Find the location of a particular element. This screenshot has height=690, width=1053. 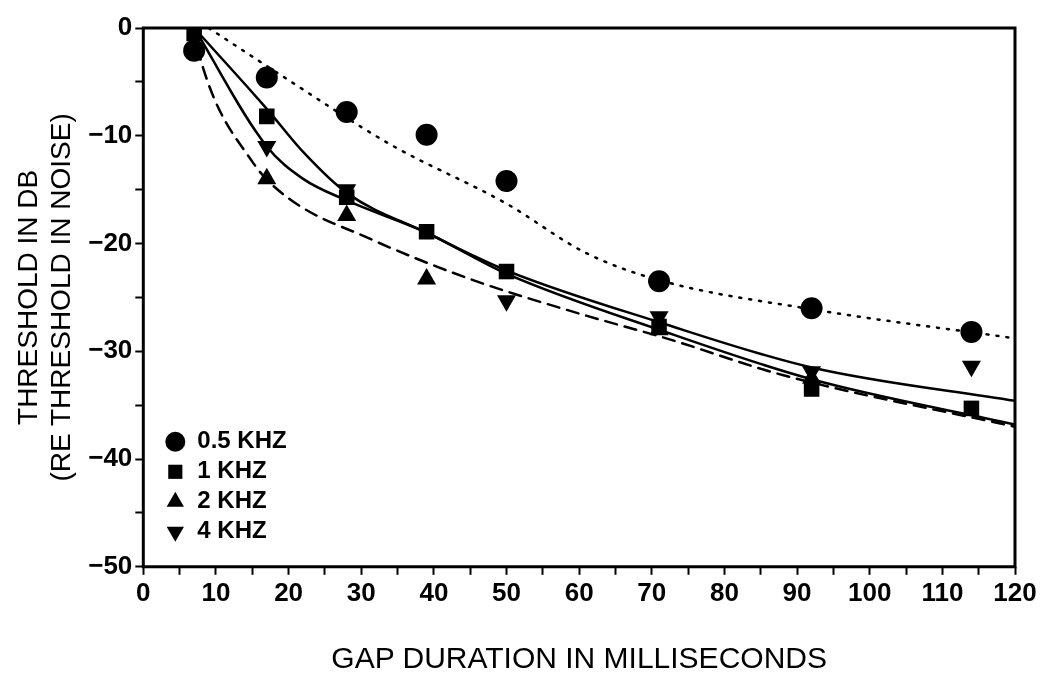

x-tick-label: 100 is located at coordinates (870, 591).